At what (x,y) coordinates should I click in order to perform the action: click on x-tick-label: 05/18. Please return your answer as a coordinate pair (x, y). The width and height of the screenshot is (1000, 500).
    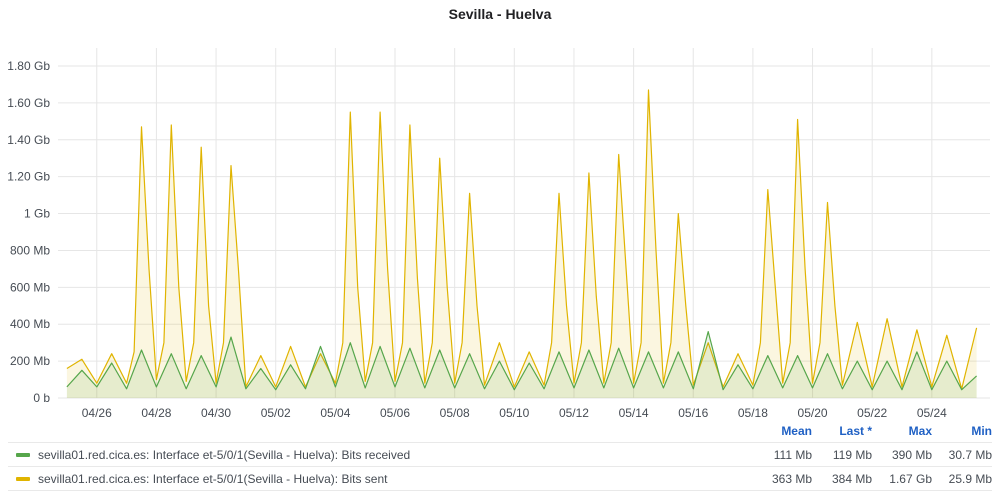
    Looking at the image, I should click on (753, 413).